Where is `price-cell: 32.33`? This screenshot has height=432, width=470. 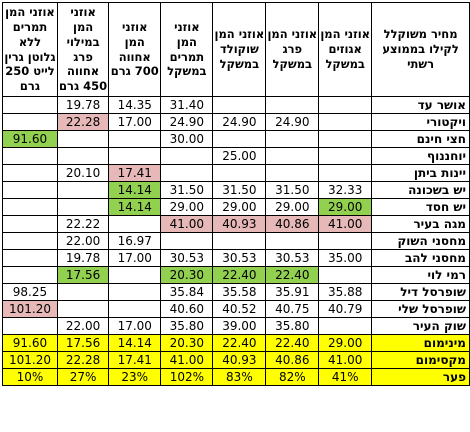
price-cell: 32.33 is located at coordinates (345, 190).